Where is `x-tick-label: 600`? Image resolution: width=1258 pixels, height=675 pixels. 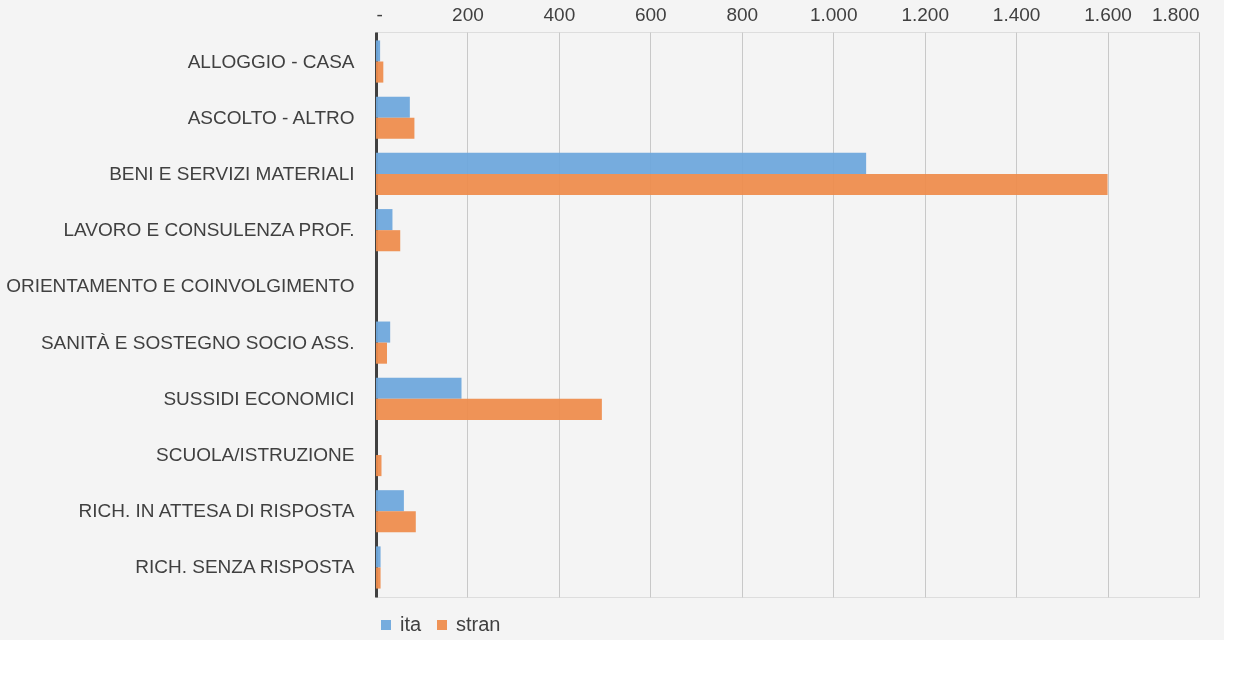
x-tick-label: 600 is located at coordinates (650, 14).